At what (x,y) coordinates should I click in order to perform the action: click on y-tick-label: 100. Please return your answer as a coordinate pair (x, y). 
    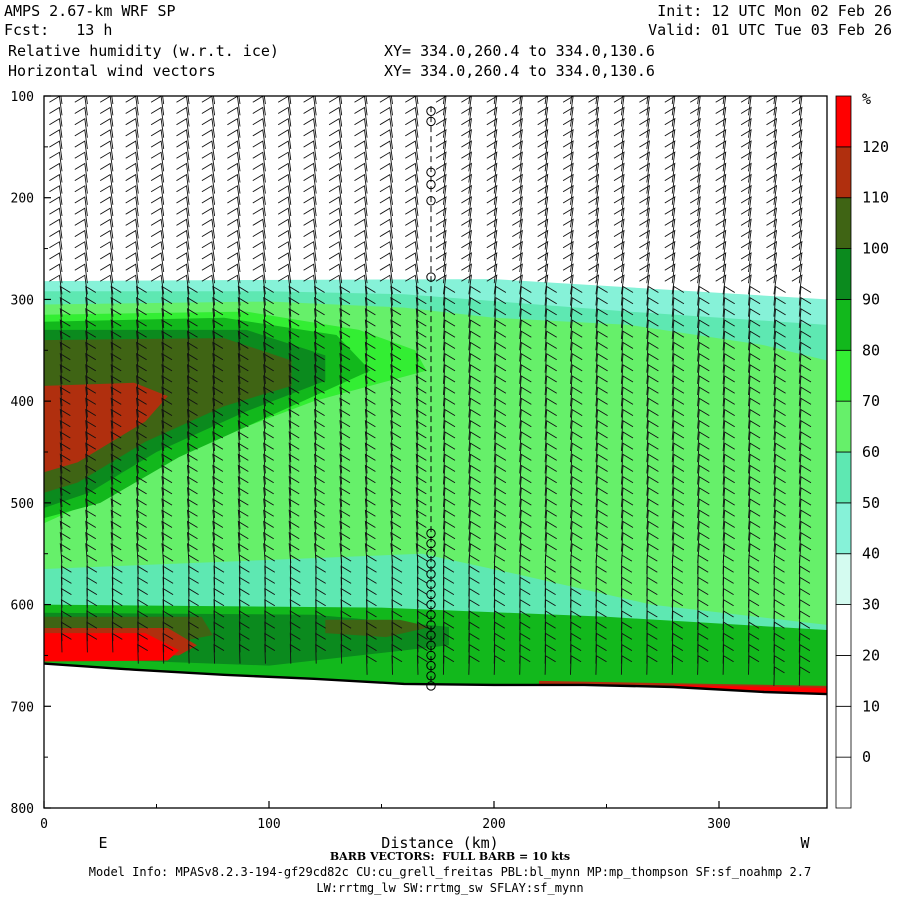
    Looking at the image, I should click on (22, 97).